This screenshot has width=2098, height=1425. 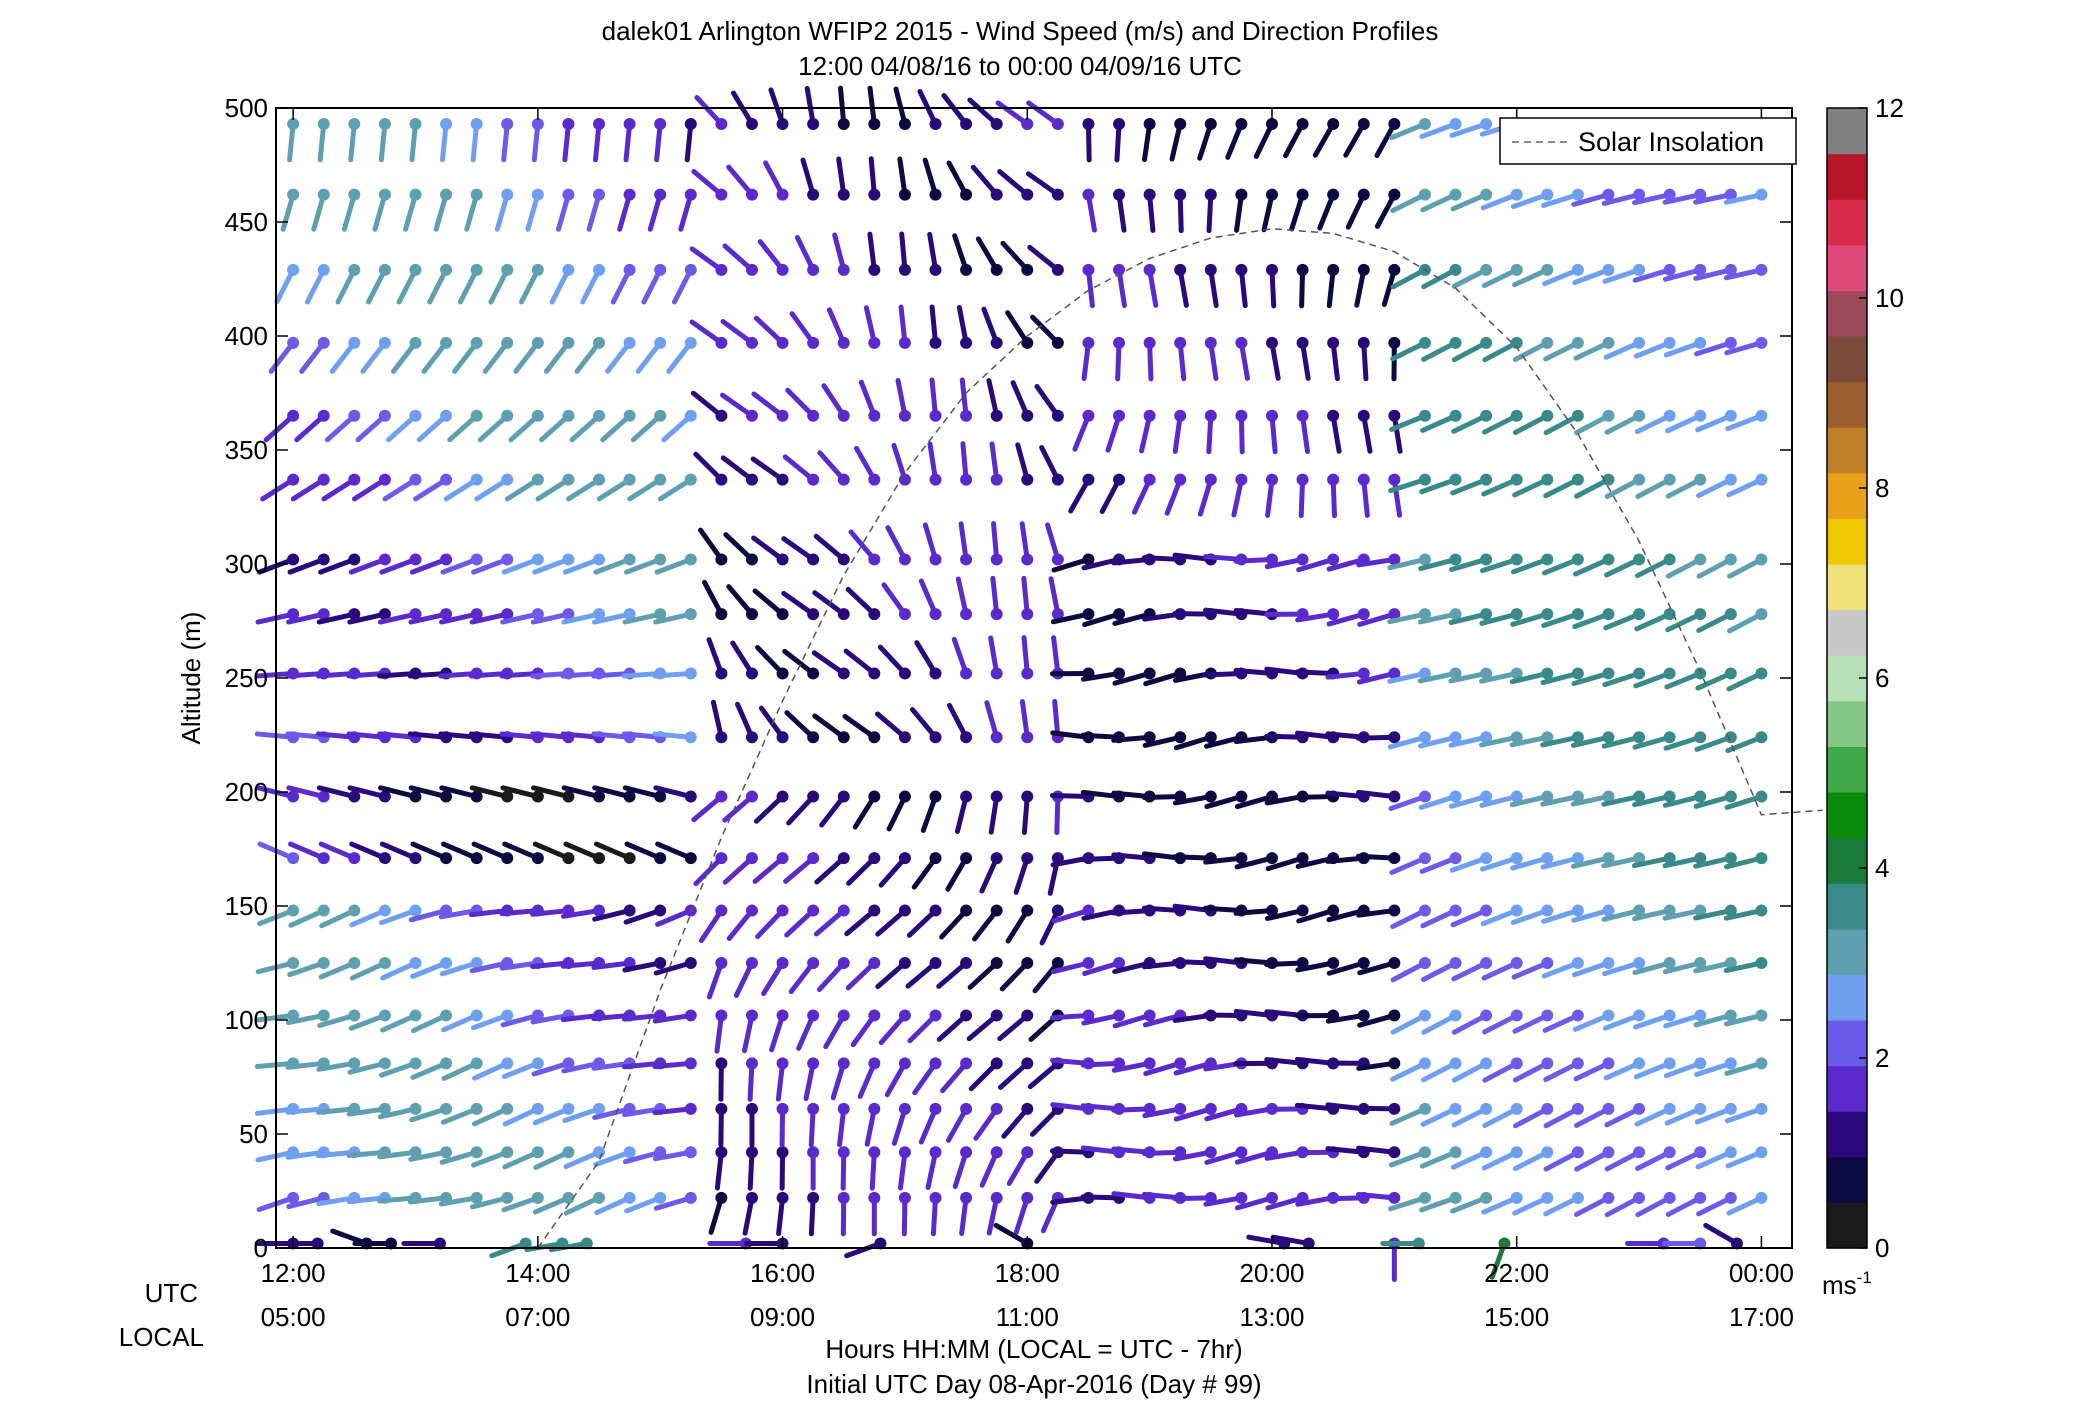 What do you see at coordinates (1847, 541) in the screenshot?
I see `colorbar-swatch` at bounding box center [1847, 541].